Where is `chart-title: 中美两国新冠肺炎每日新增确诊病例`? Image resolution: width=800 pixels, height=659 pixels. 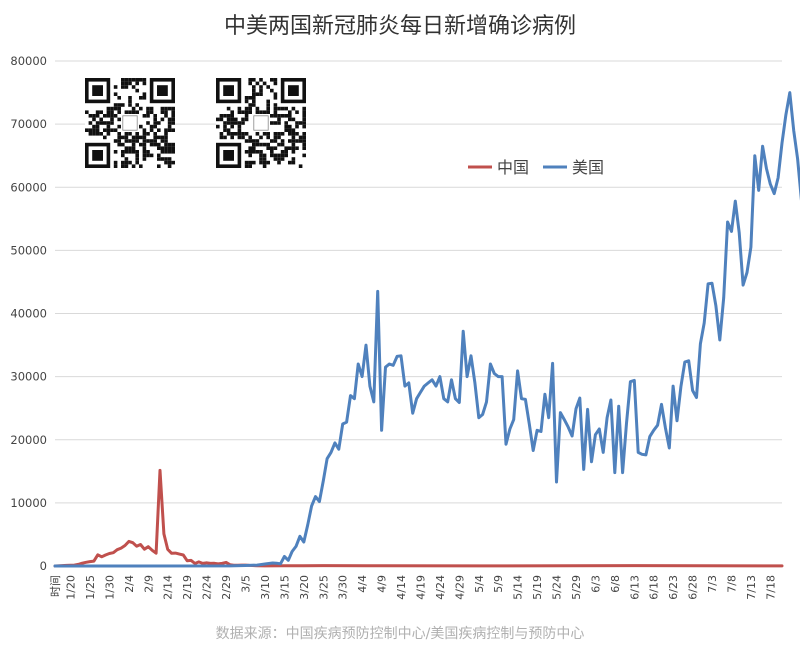 chart-title: 中美两国新冠肺炎每日新增确诊病例 is located at coordinates (400, 26).